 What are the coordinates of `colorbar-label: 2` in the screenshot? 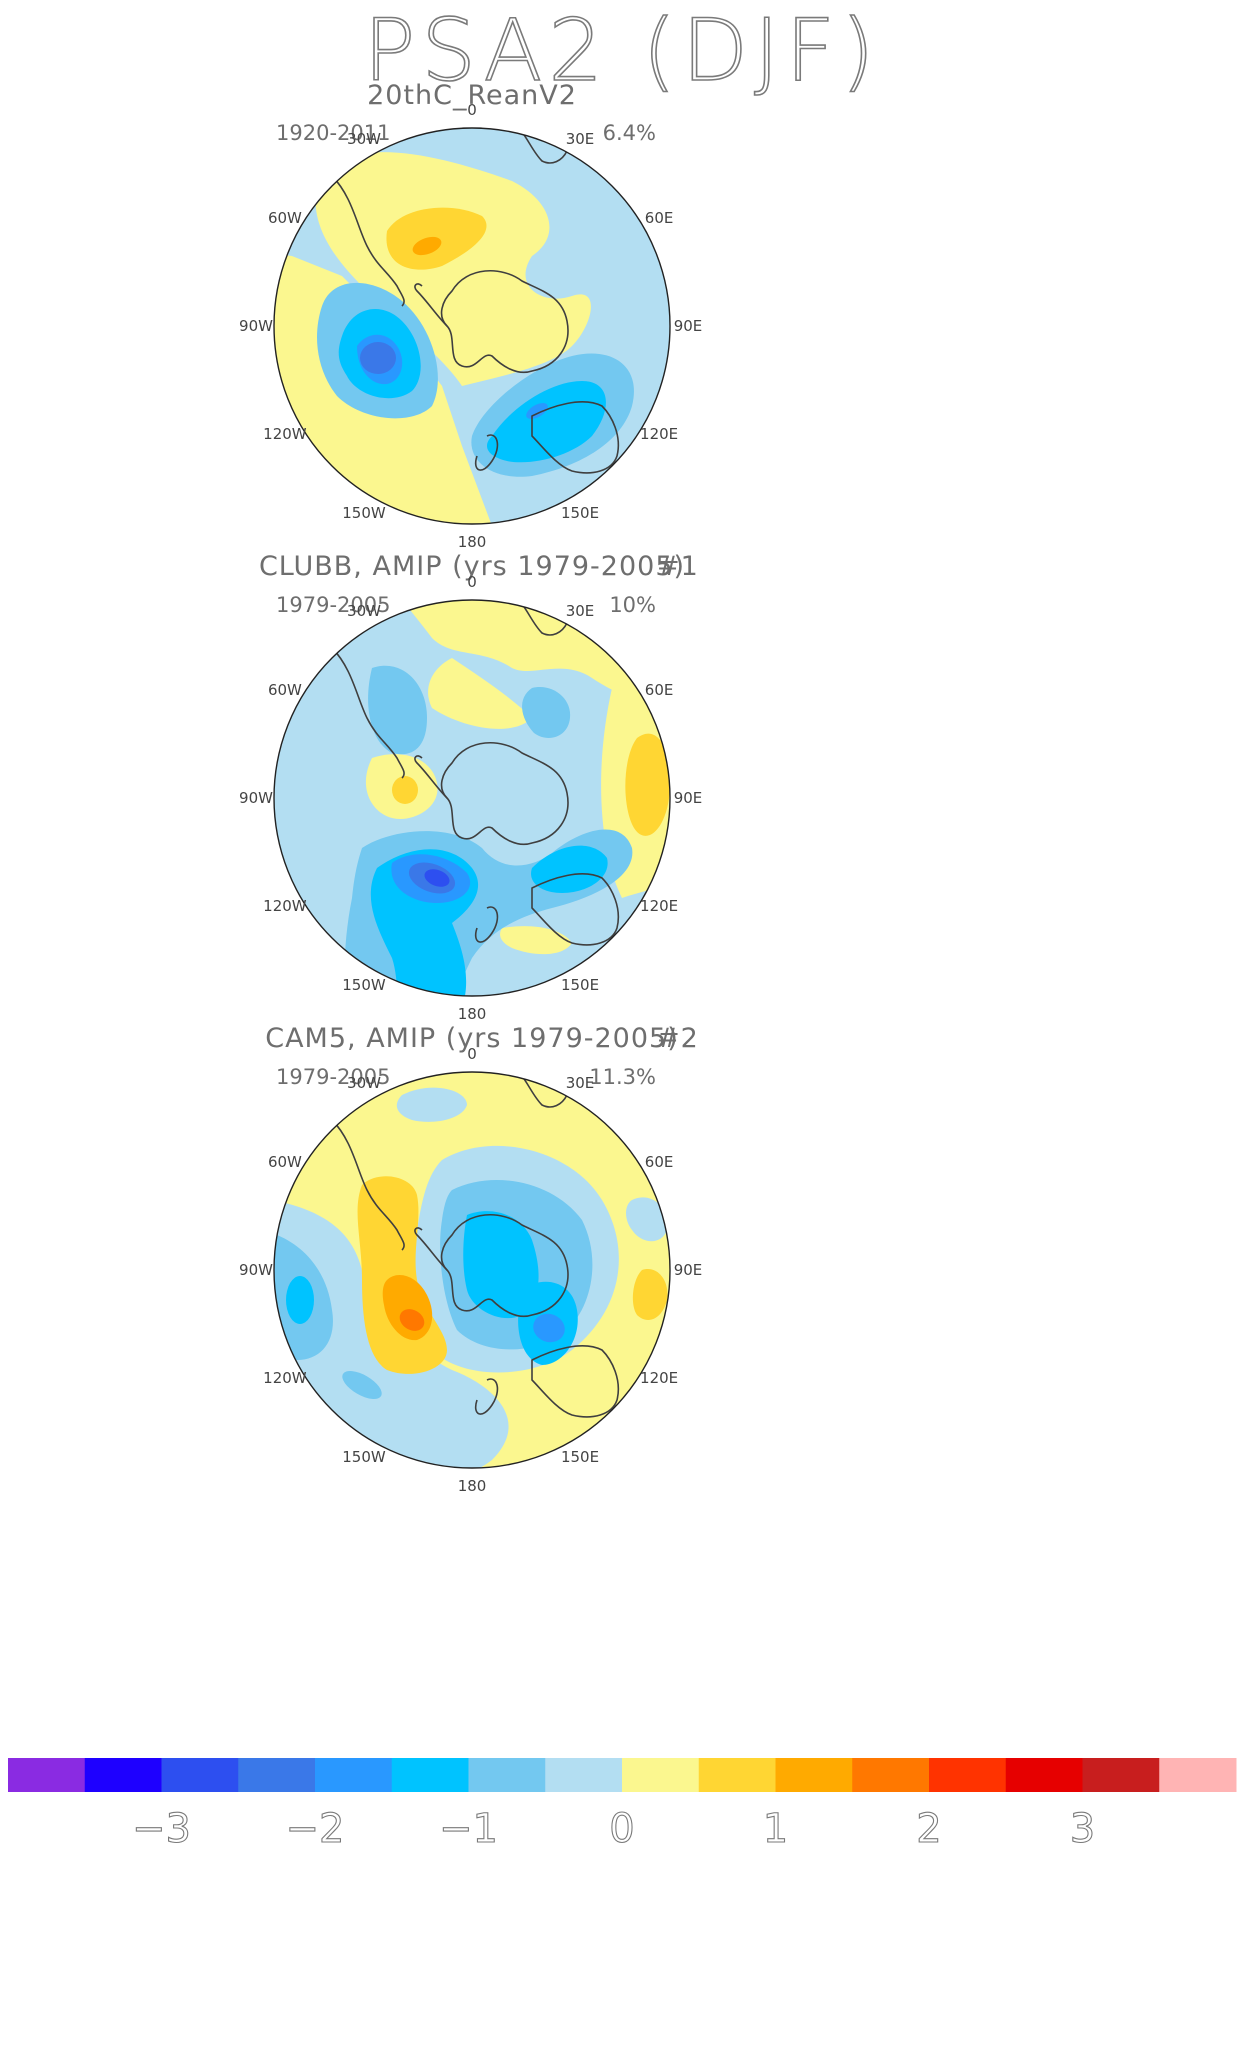 It's located at (928, 1829).